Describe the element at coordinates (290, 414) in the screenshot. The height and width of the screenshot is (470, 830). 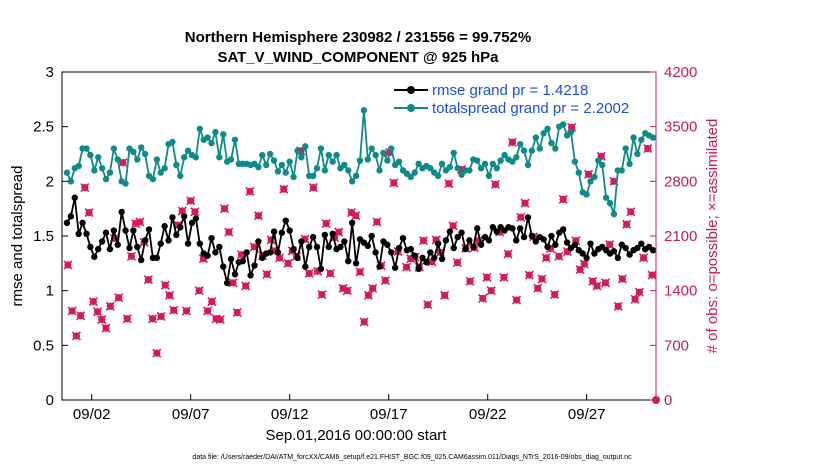
I see `x-tick-label: 09/12` at that location.